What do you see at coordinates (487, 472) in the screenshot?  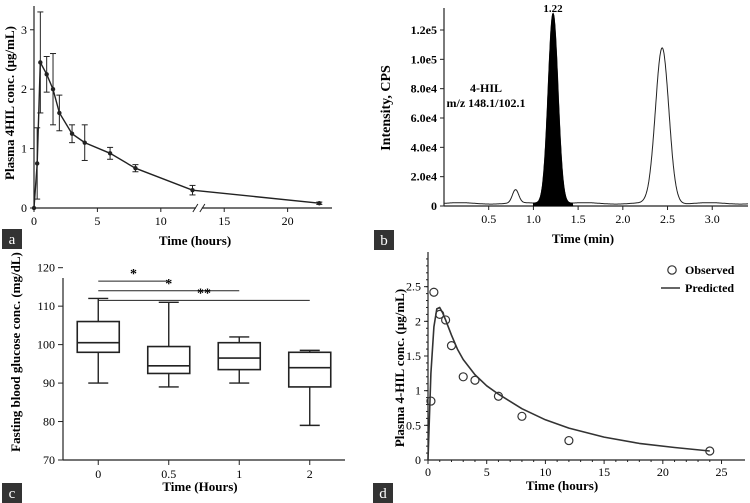 I see `panel-d-x-tick-label: 5` at bounding box center [487, 472].